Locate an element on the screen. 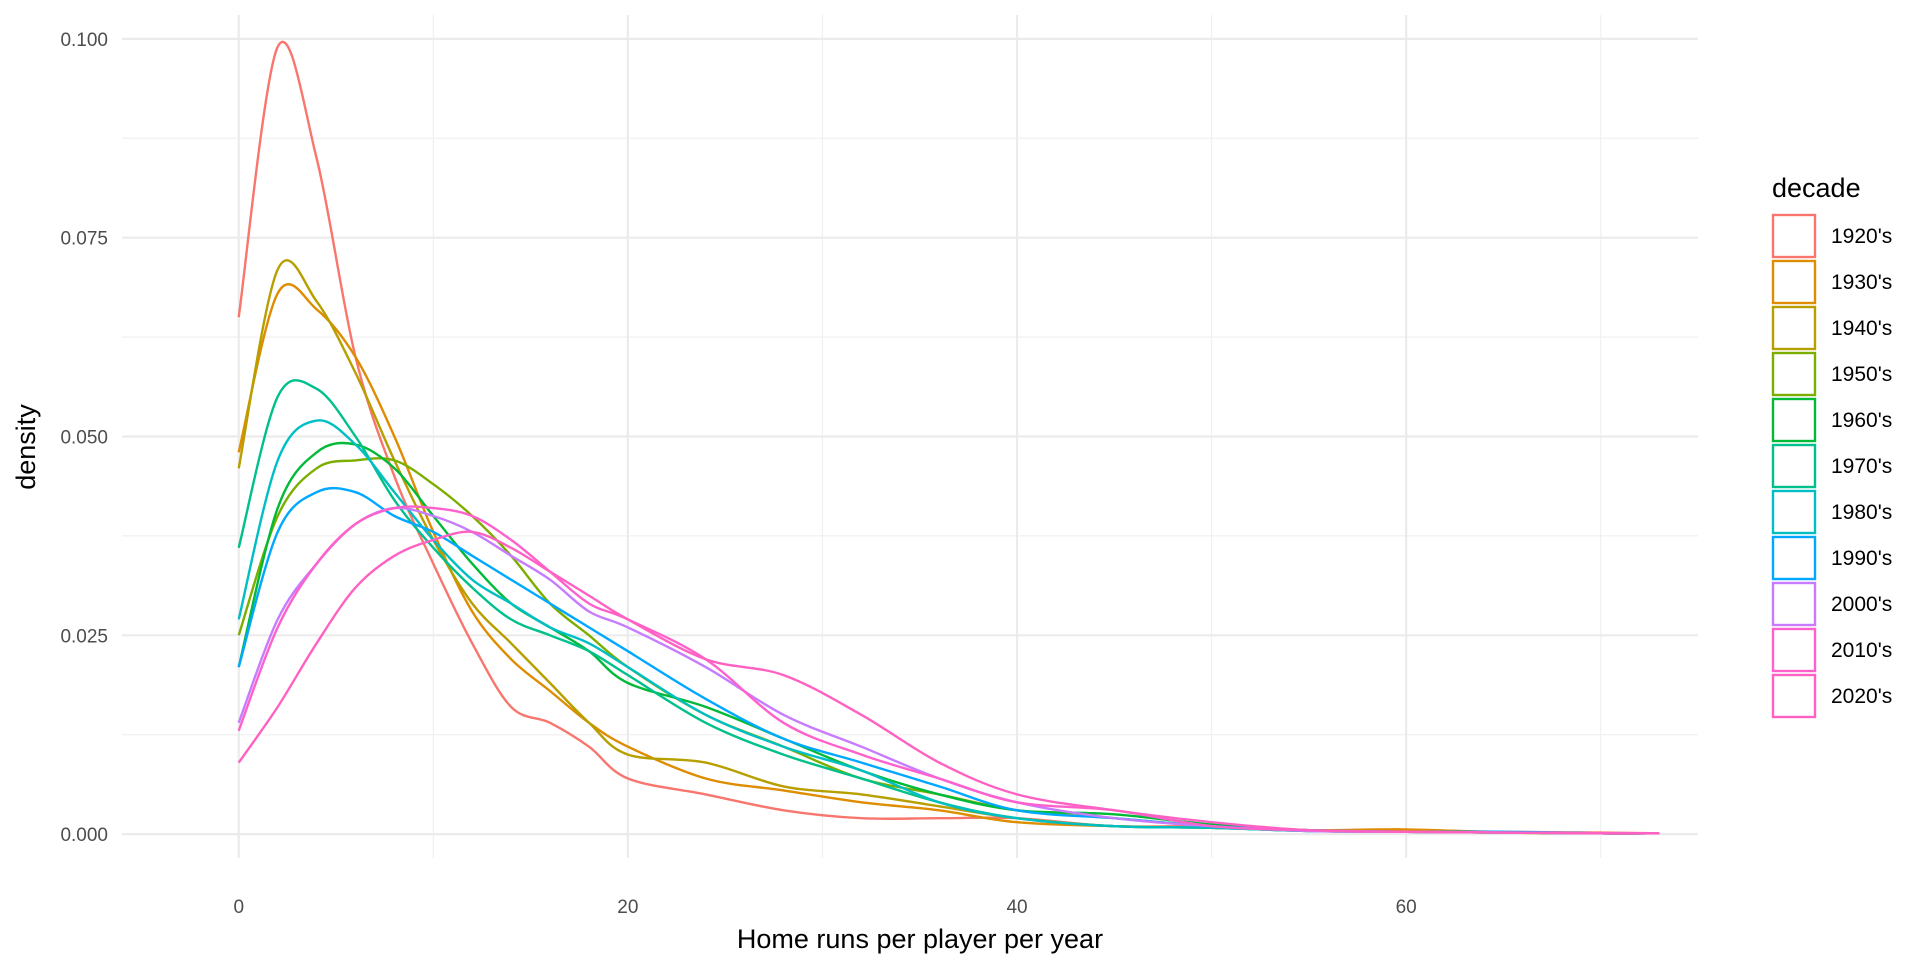 This screenshot has height=960, width=1920. y-axis-tick-labels: 0.000 0.025 0.050 0.075 0.100 is located at coordinates (84, 438).